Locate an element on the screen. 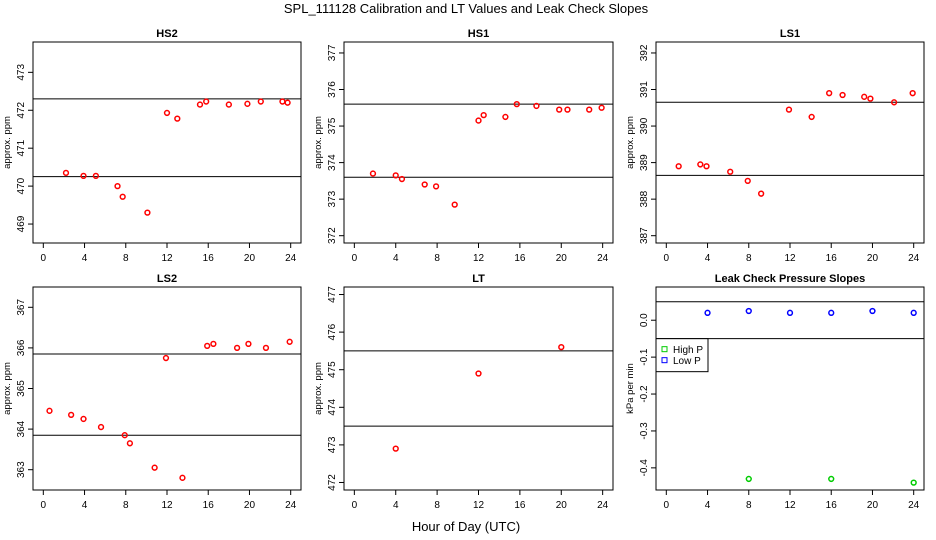 The width and height of the screenshot is (936, 540). y-tick-label: 469 is located at coordinates (21, 223).